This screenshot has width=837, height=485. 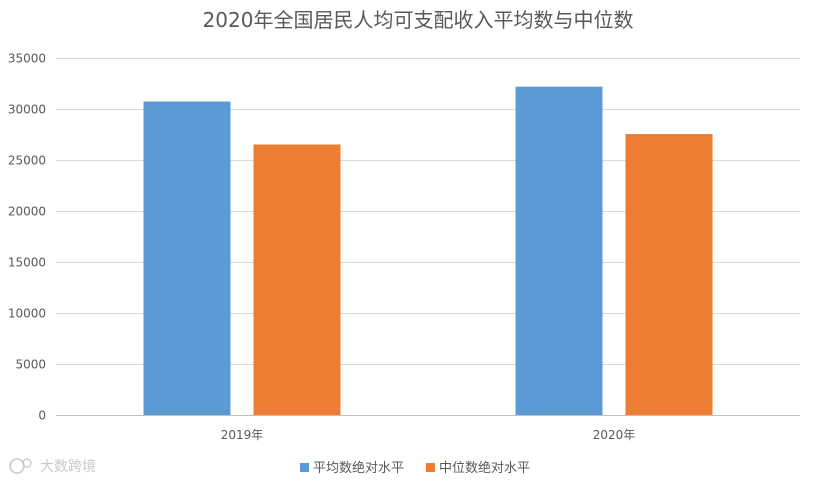 What do you see at coordinates (614, 435) in the screenshot?
I see `x-tick-label: 2020年` at bounding box center [614, 435].